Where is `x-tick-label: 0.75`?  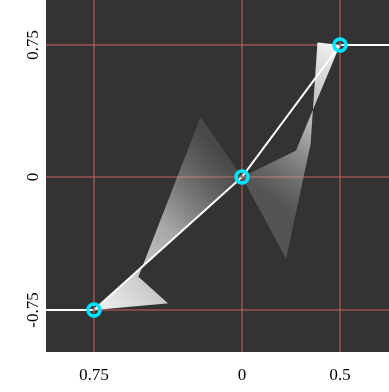
x-tick-label: 0.75 is located at coordinates (94, 374).